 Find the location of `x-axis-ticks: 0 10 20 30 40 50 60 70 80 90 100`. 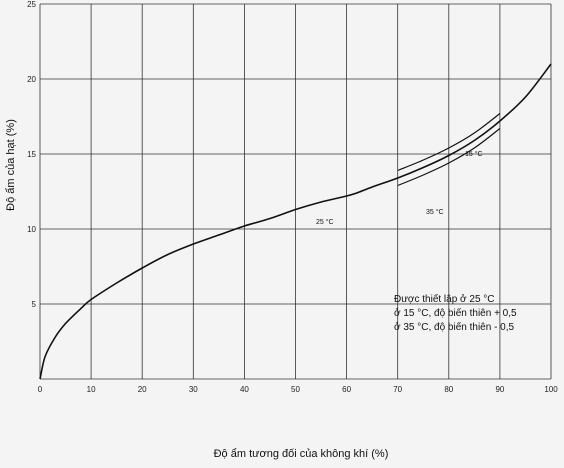

x-axis-ticks: 0 10 20 30 40 50 60 70 80 90 100 is located at coordinates (298, 389).